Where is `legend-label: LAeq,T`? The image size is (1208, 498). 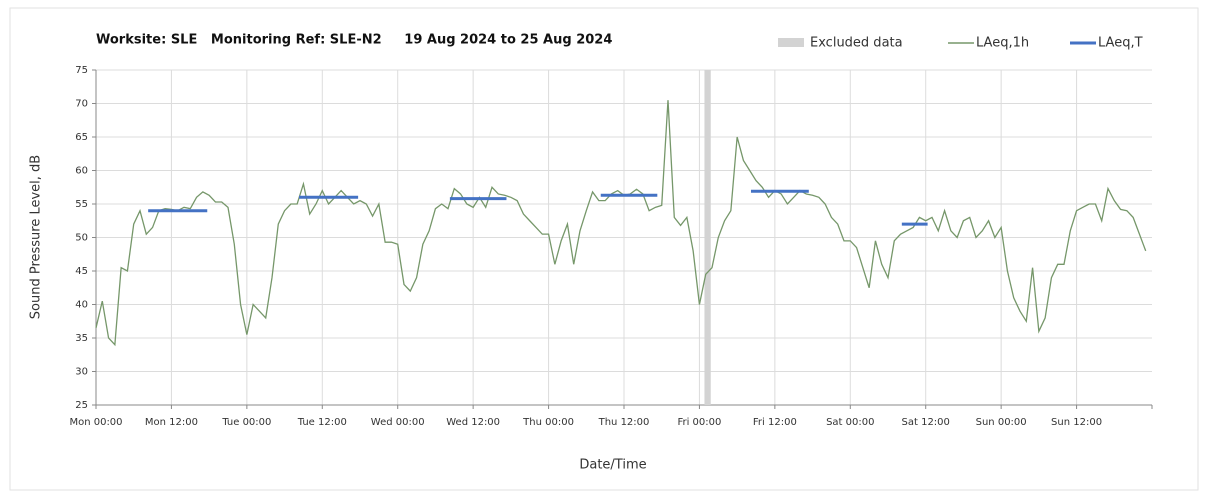
legend-label: LAeq,T is located at coordinates (1120, 43).